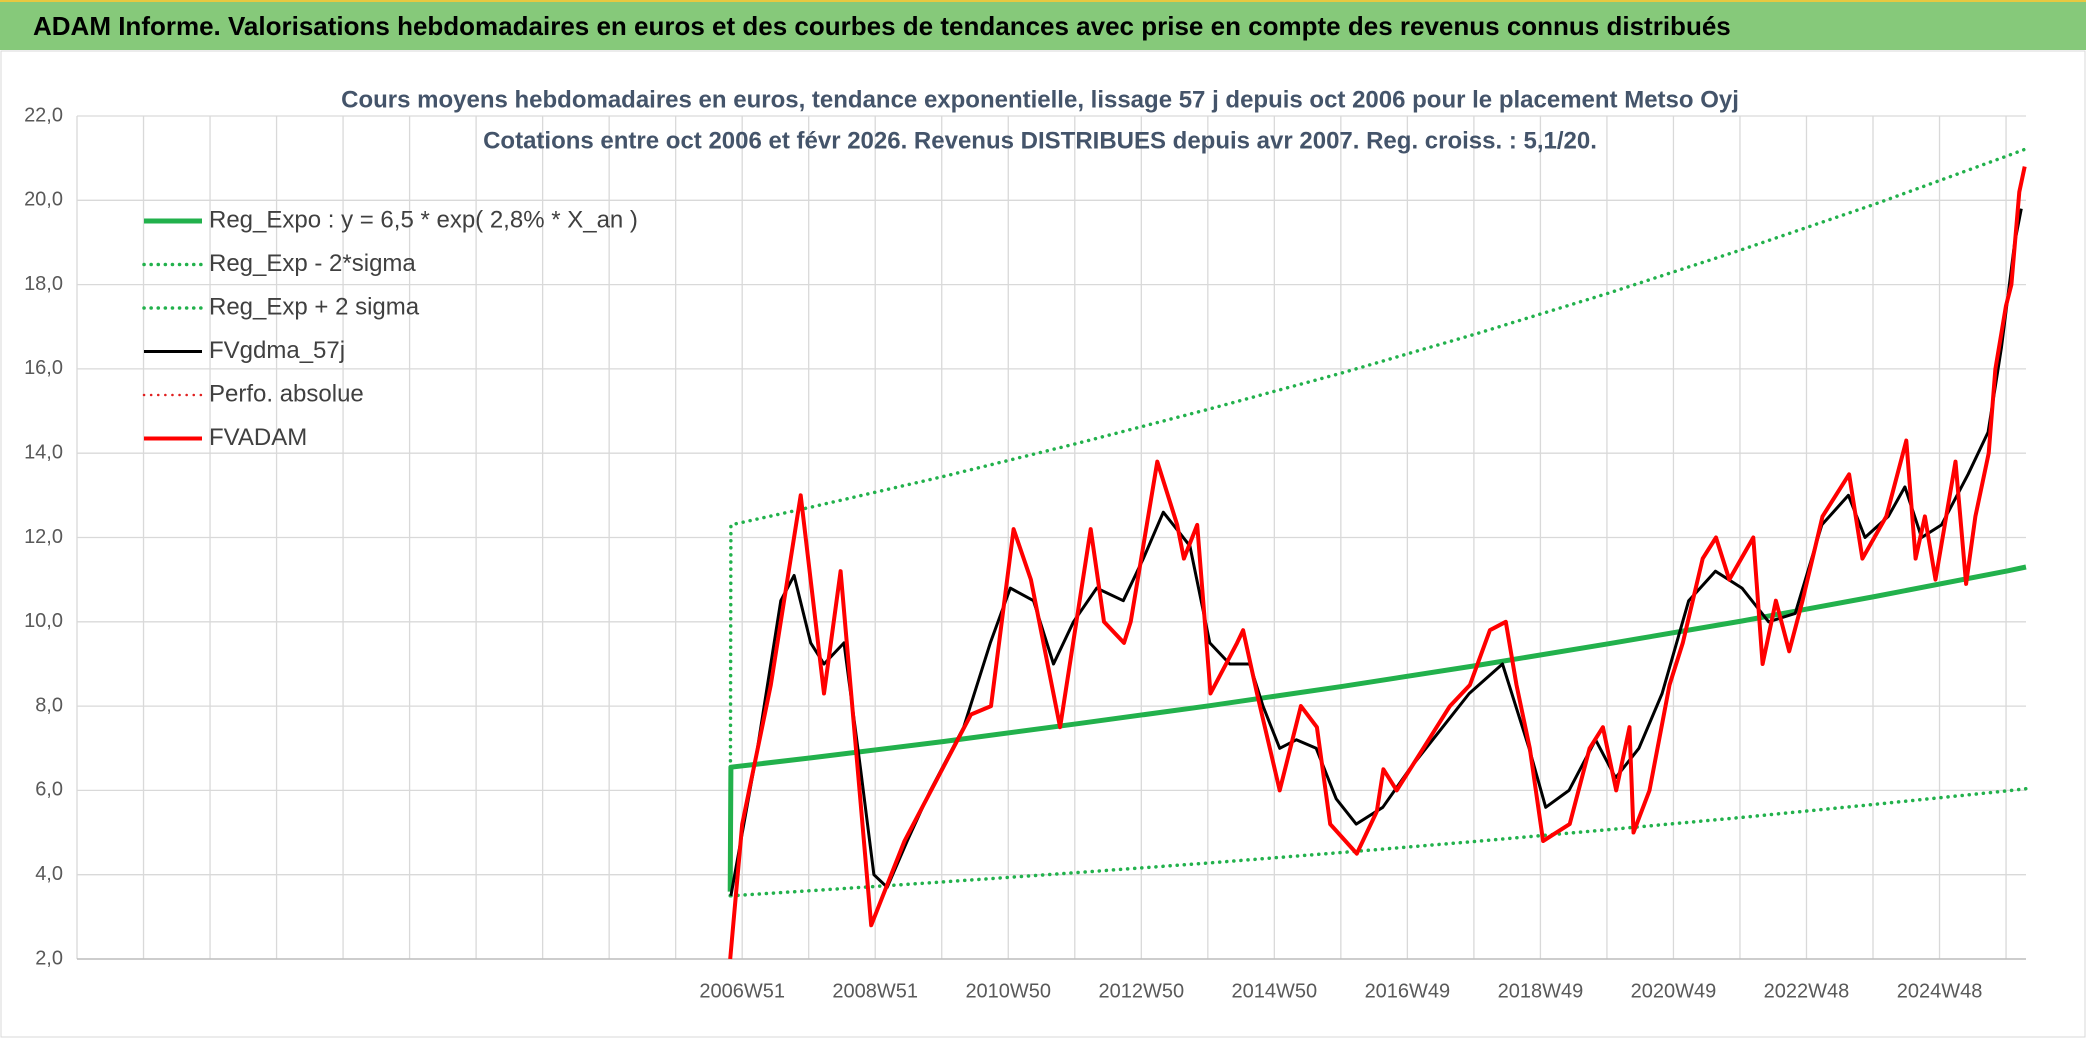 The height and width of the screenshot is (1038, 2086). What do you see at coordinates (43, 621) in the screenshot?
I see `y-tick-label: 10,0` at bounding box center [43, 621].